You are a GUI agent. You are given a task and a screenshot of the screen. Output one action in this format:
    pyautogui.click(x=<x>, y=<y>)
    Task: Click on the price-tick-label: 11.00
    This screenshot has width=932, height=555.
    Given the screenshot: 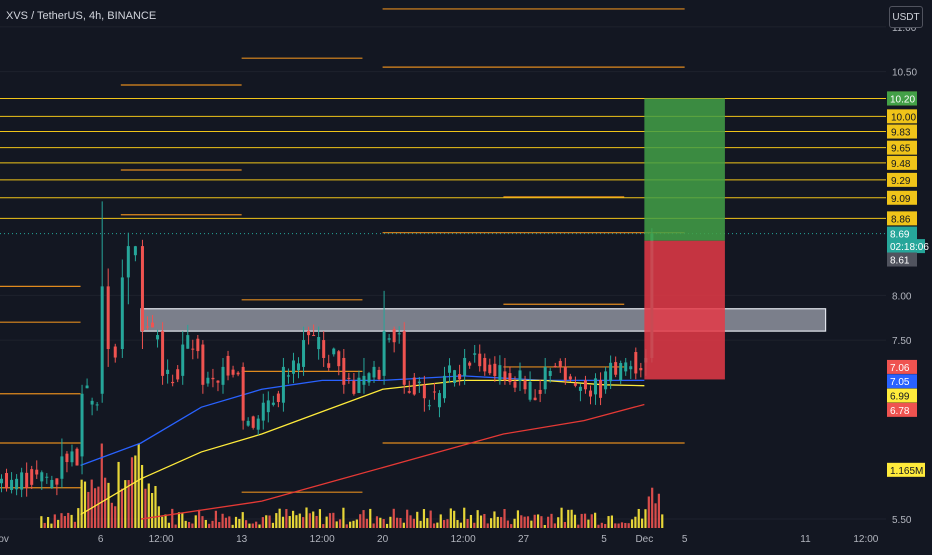 What is the action you would take?
    pyautogui.click(x=904, y=28)
    